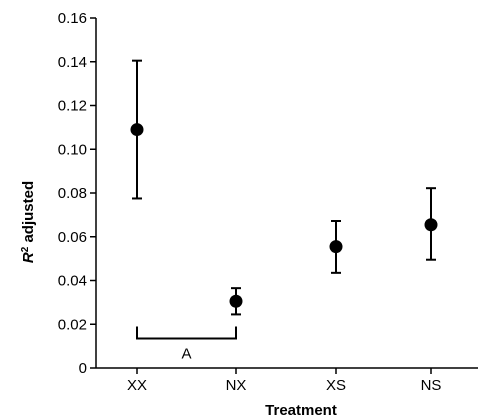  I want to click on y-tick-label: 0.06, so click(72, 237).